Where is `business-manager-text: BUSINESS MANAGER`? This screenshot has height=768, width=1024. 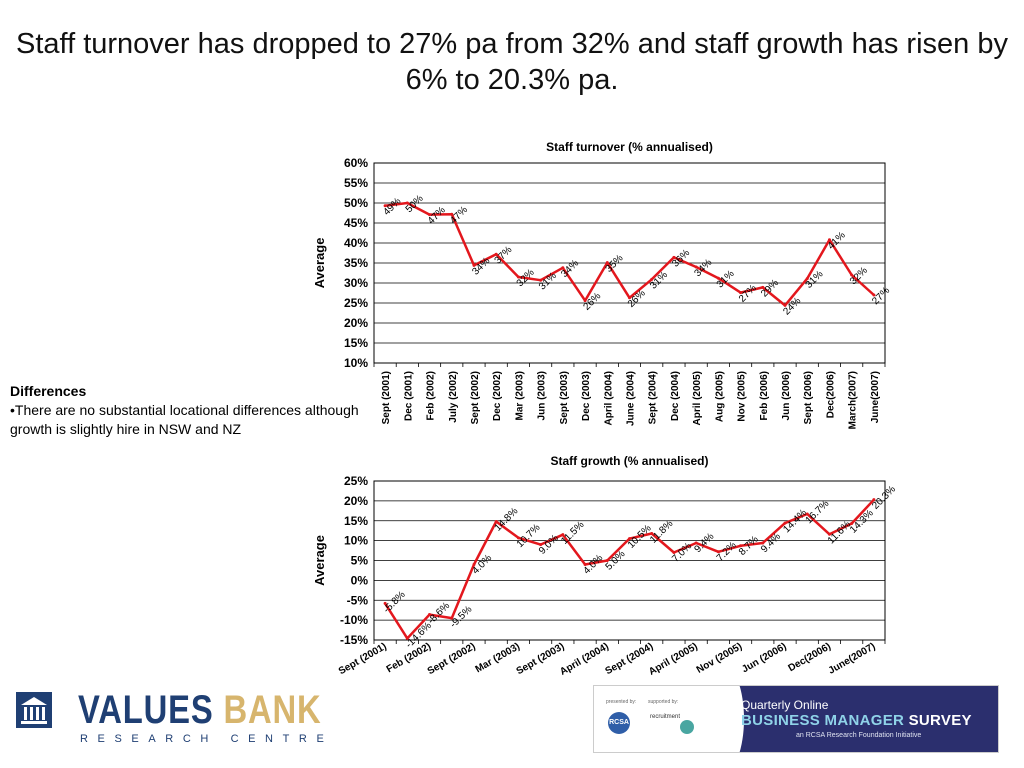 business-manager-text: BUSINESS MANAGER is located at coordinates (823, 720).